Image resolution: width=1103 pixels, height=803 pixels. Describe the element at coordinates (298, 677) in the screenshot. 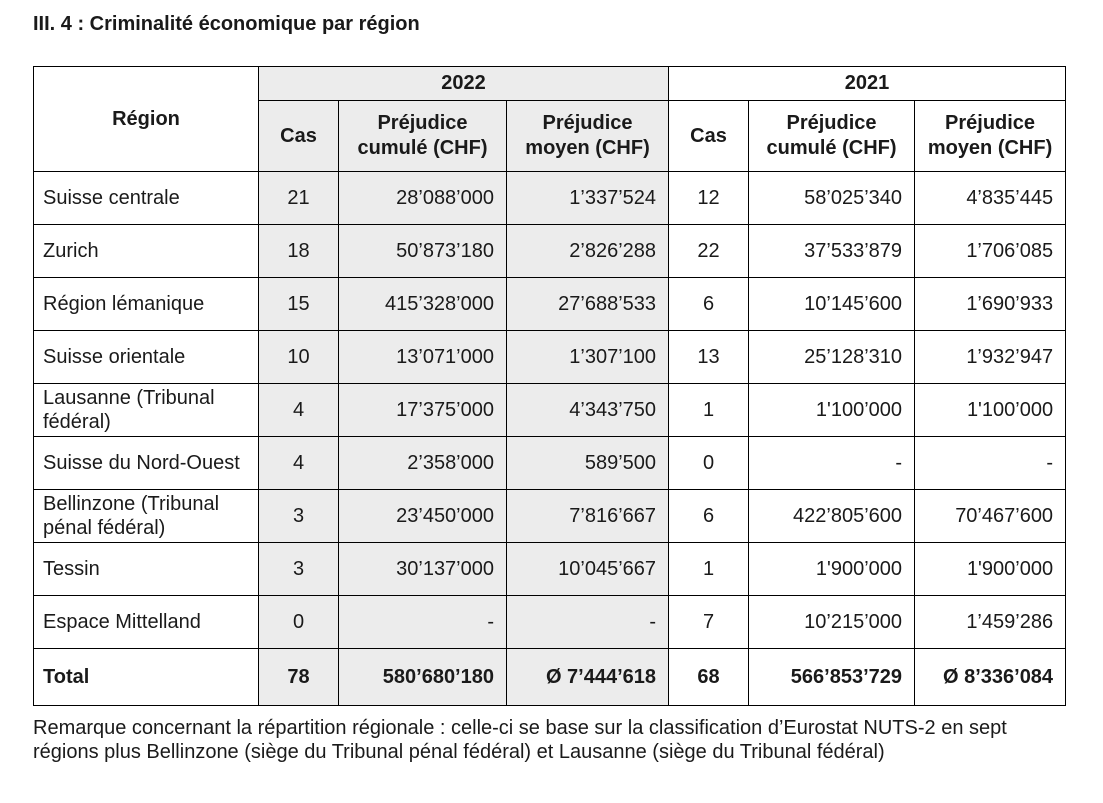

I see `total-cas-2022-cell: 78` at that location.